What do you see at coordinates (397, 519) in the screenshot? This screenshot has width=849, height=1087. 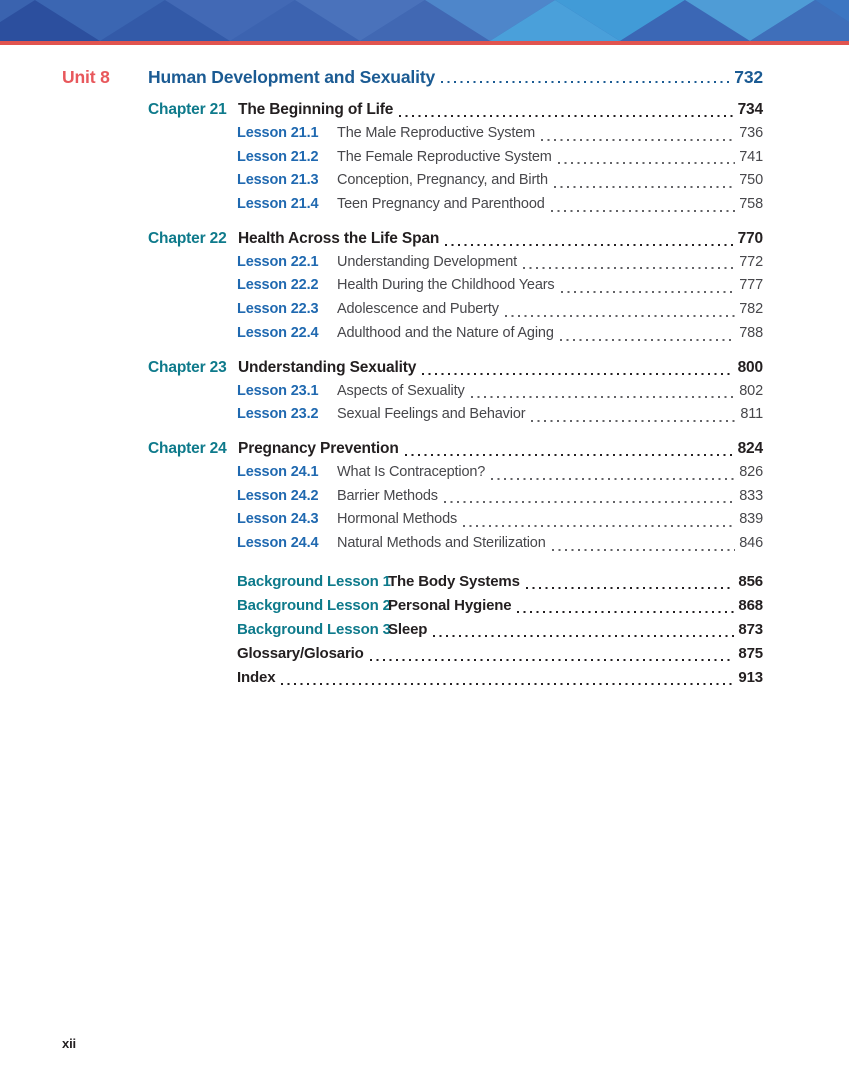 I see `lesson-title: Hormonal Methods` at bounding box center [397, 519].